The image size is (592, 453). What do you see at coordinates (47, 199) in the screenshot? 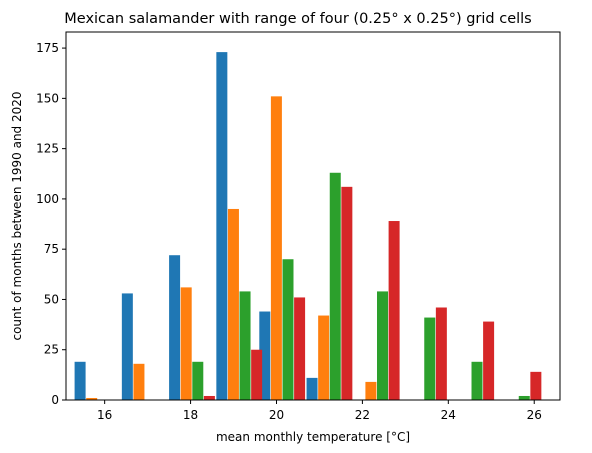
I see `y-tick-label: 100` at bounding box center [47, 199].